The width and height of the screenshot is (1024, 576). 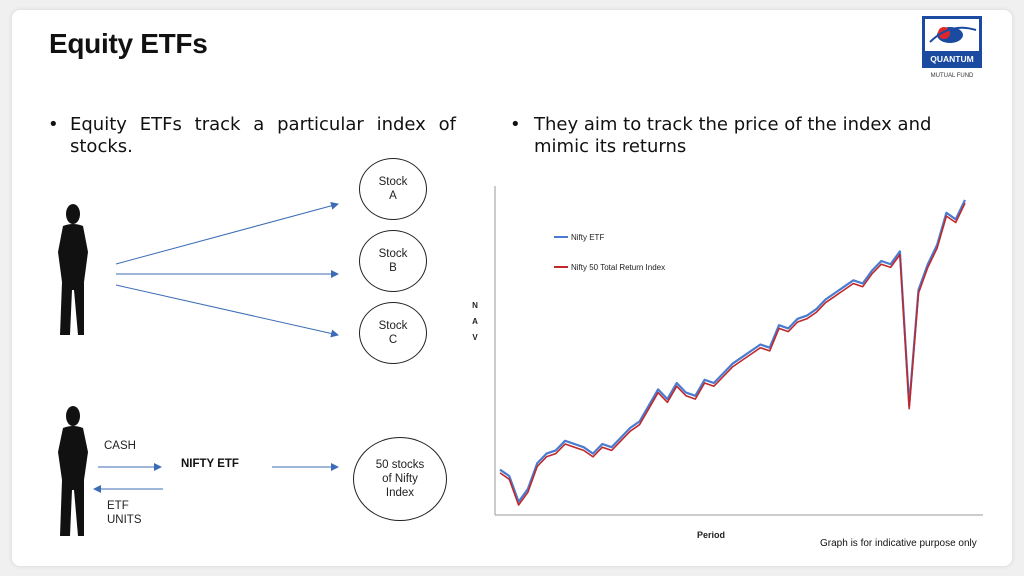 What do you see at coordinates (393, 261) in the screenshot?
I see `stock-b-circle: Stock B` at bounding box center [393, 261].